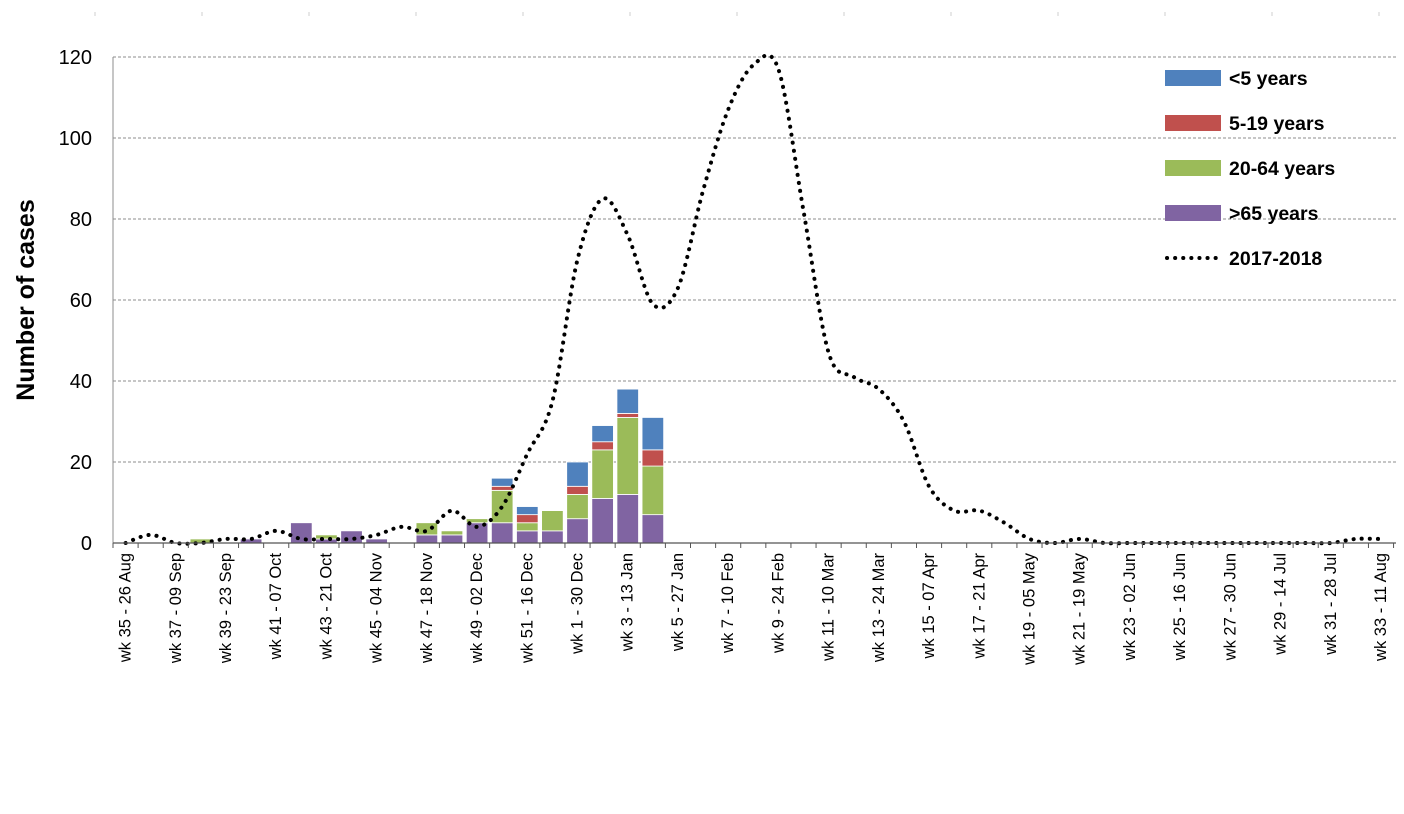 The height and width of the screenshot is (814, 1404). I want to click on x-tick-label: wk 13 - 24 Mar, so click(879, 608).